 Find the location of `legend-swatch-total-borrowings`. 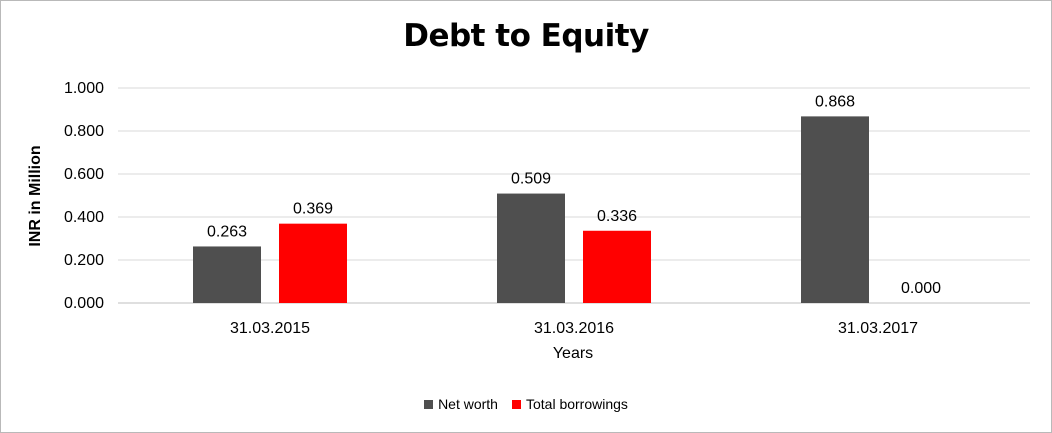

legend-swatch-total-borrowings is located at coordinates (516, 404).